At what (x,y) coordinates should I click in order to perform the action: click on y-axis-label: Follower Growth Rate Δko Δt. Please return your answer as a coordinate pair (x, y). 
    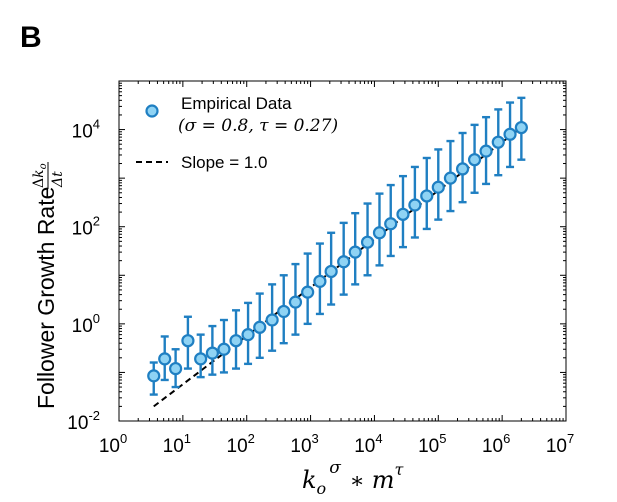
    Looking at the image, I should click on (48, 285).